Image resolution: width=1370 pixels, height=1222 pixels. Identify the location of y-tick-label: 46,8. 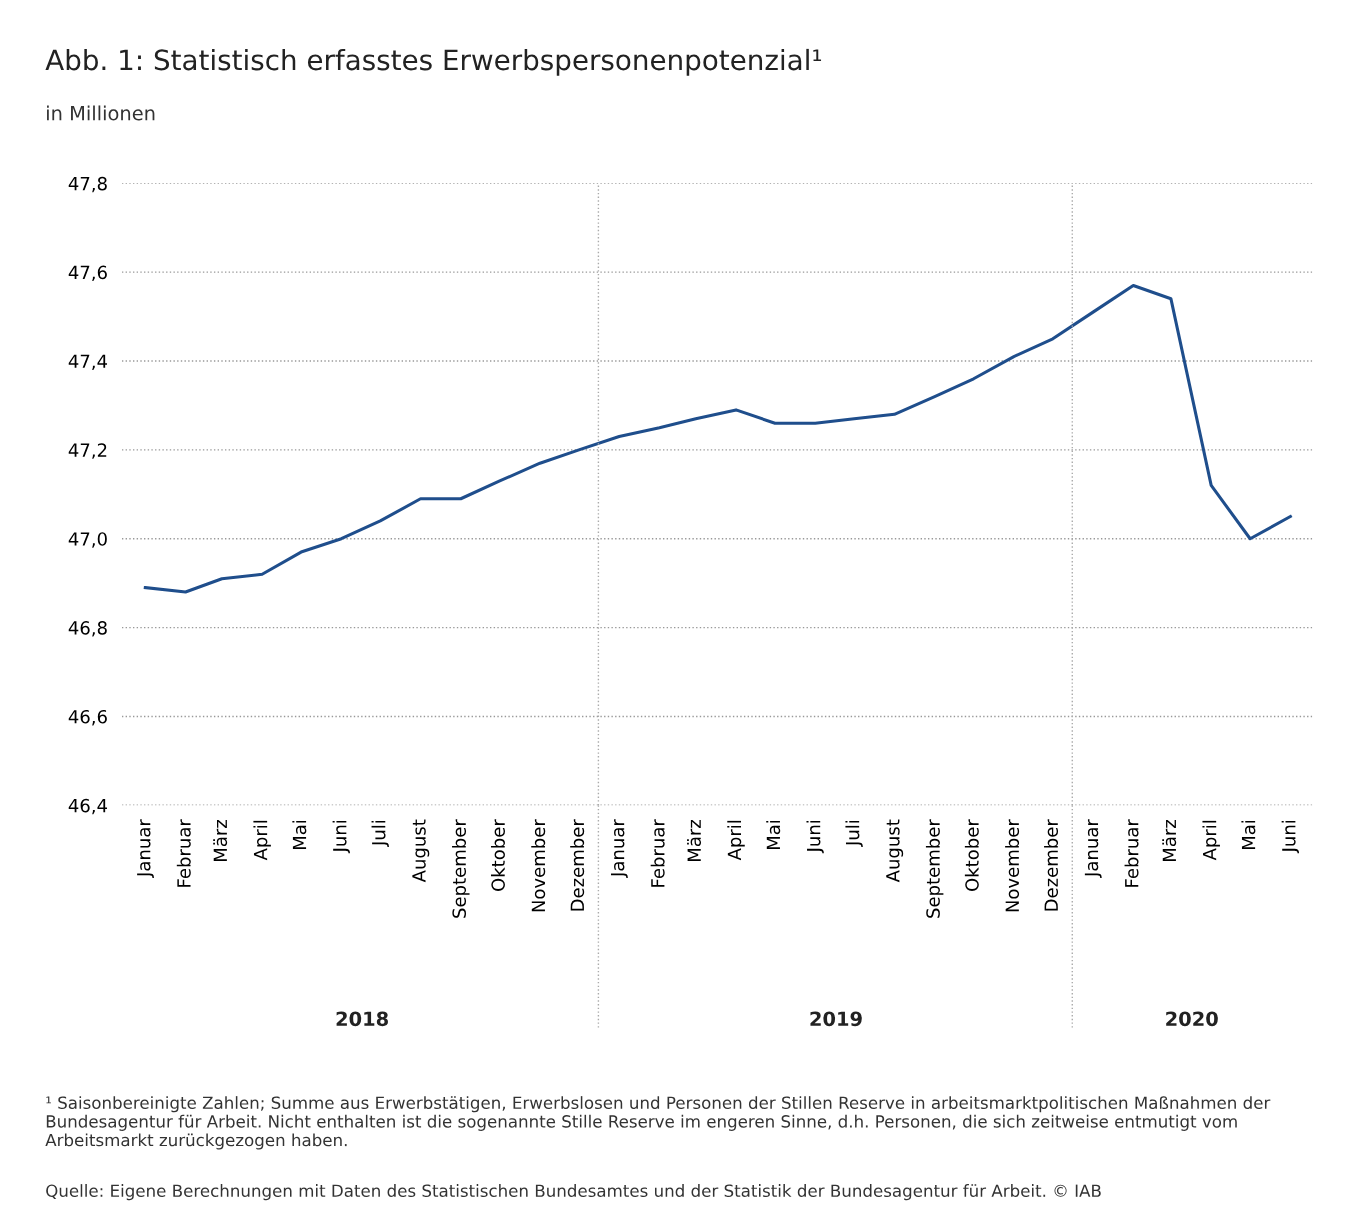
(87, 629).